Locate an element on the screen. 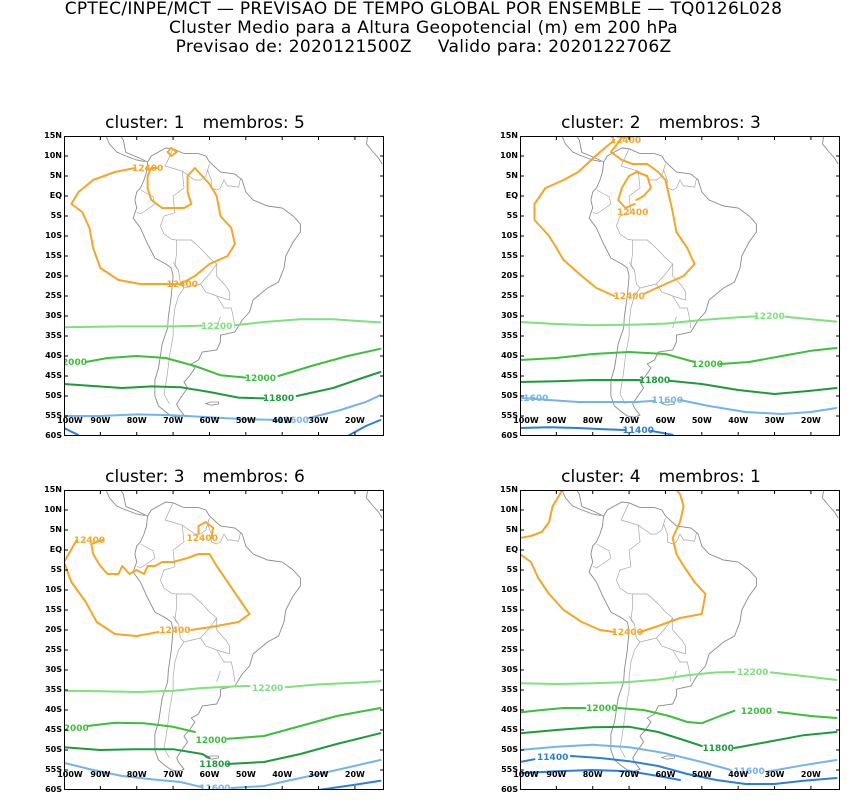 The image size is (847, 803). lat-tick-label: 50S is located at coordinates (509, 395).